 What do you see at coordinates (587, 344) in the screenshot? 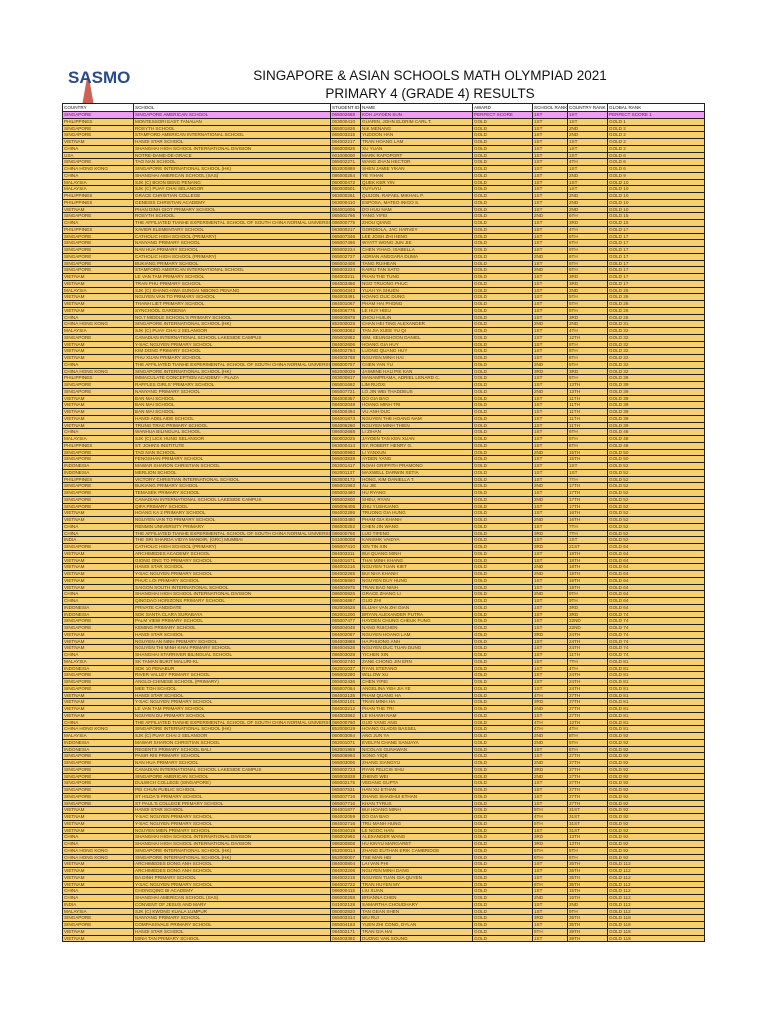
I see `cell-country-rank: 8TH` at bounding box center [587, 344].